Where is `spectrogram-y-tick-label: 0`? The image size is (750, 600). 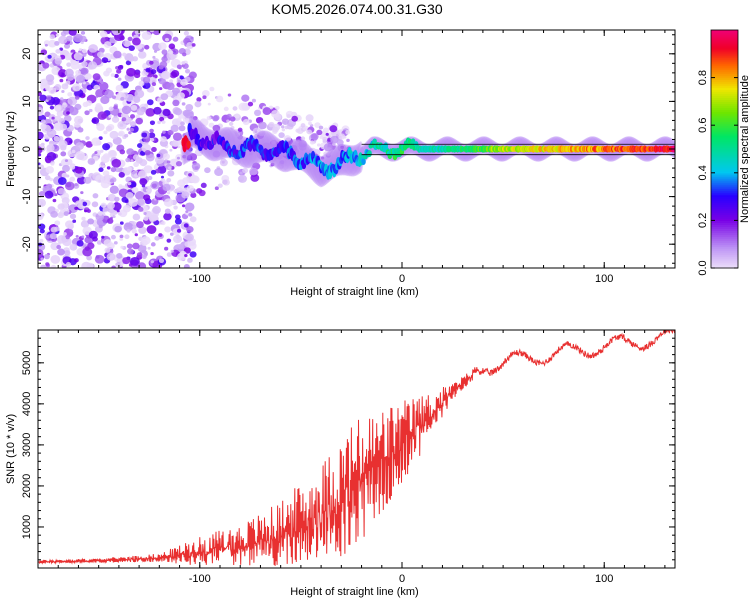 spectrogram-y-tick-label: 0 is located at coordinates (27, 149).